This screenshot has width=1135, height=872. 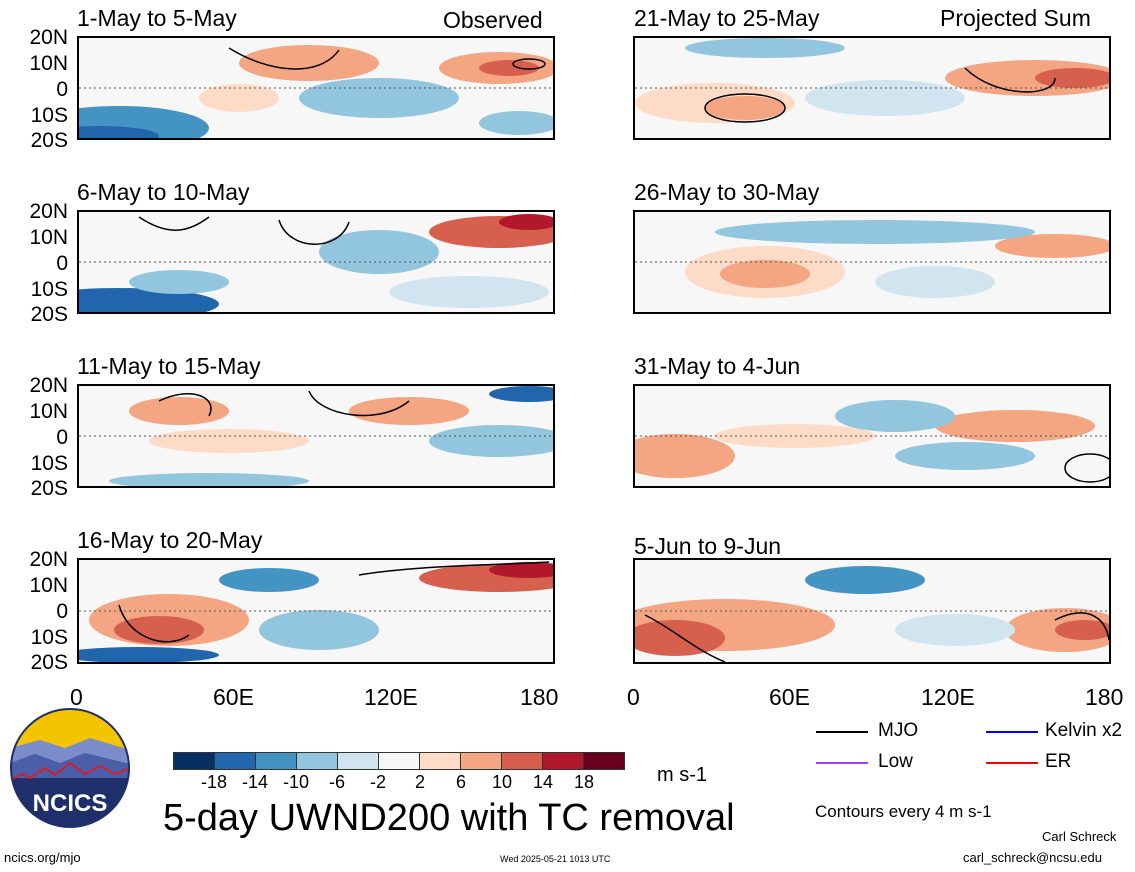 I want to click on colorbar-units: m s-1, so click(x=682, y=775).